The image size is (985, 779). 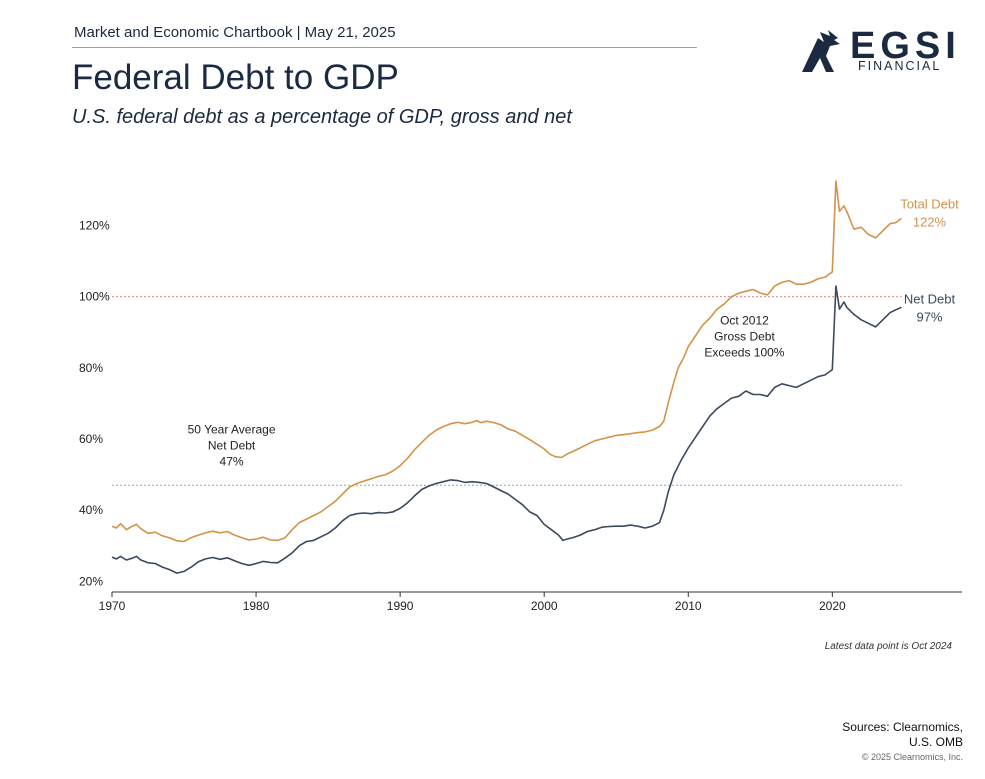 I want to click on y-tick-label: 80%, so click(x=91, y=368).